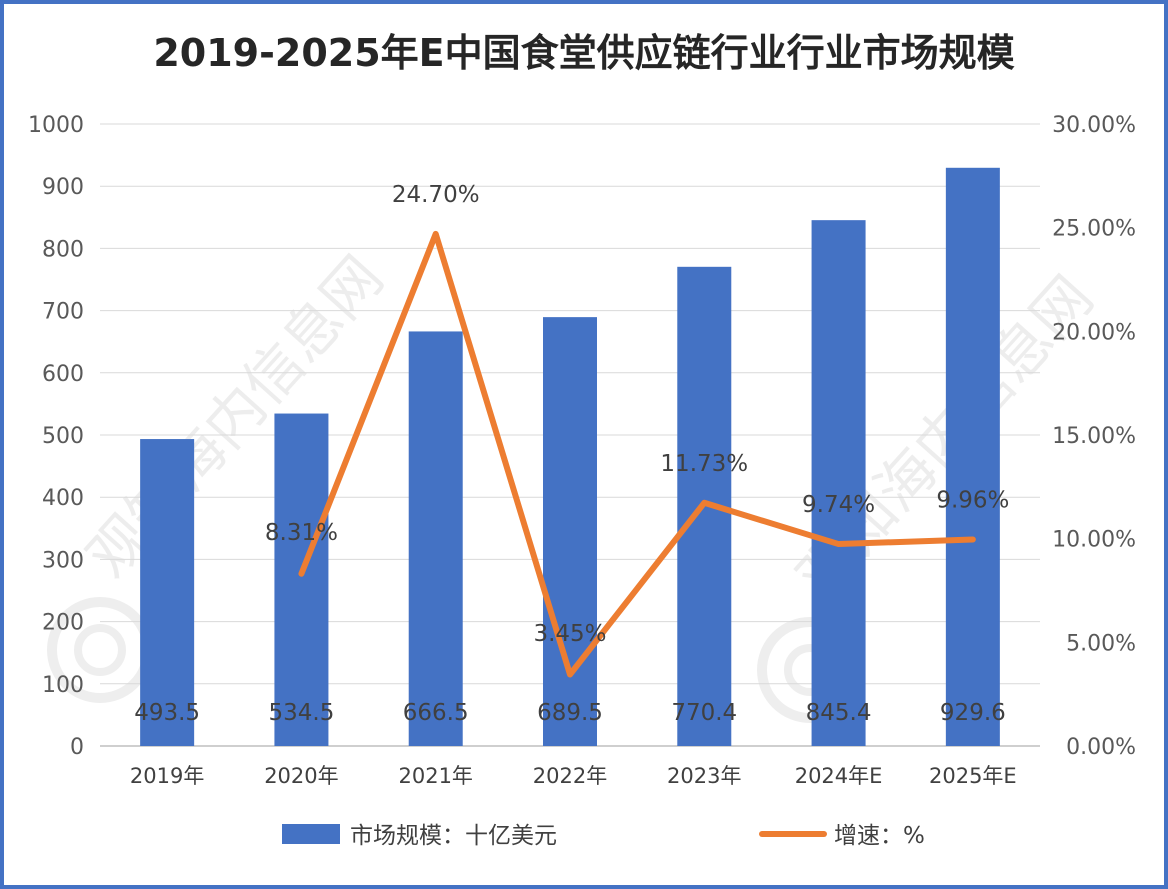 Image resolution: width=1168 pixels, height=889 pixels. Describe the element at coordinates (63, 560) in the screenshot. I see `y-left-tick-label: 300` at that location.